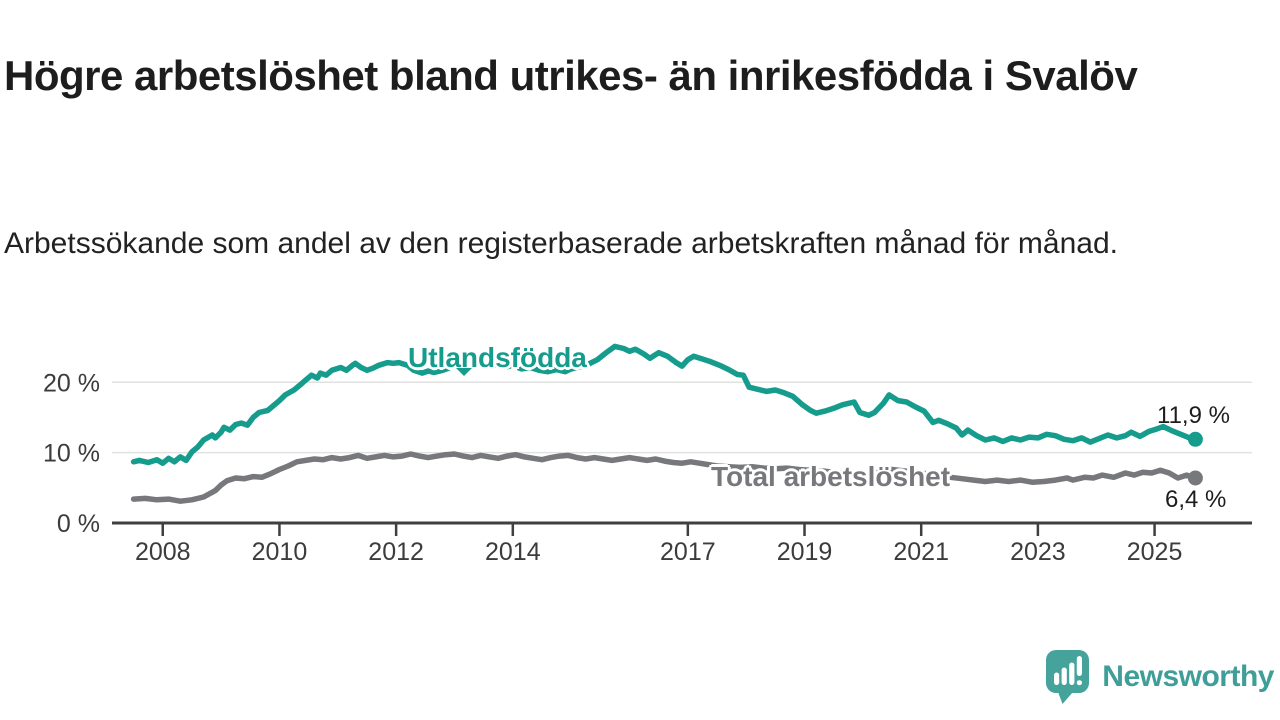  I want to click on label-pointer-icon, so click(464, 372).